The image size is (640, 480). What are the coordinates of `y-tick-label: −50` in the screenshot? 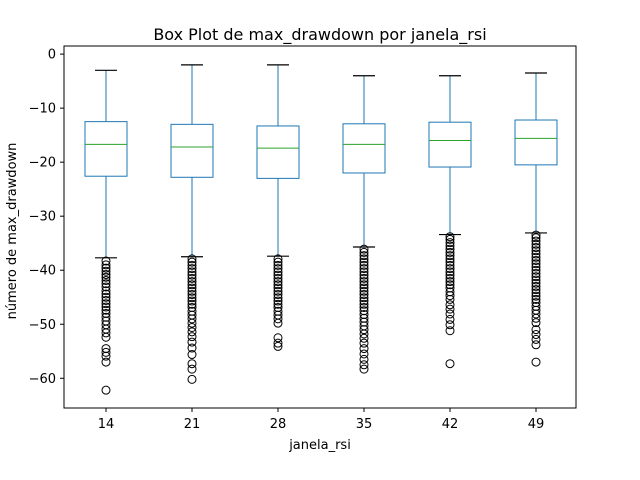 It's located at (42, 325).